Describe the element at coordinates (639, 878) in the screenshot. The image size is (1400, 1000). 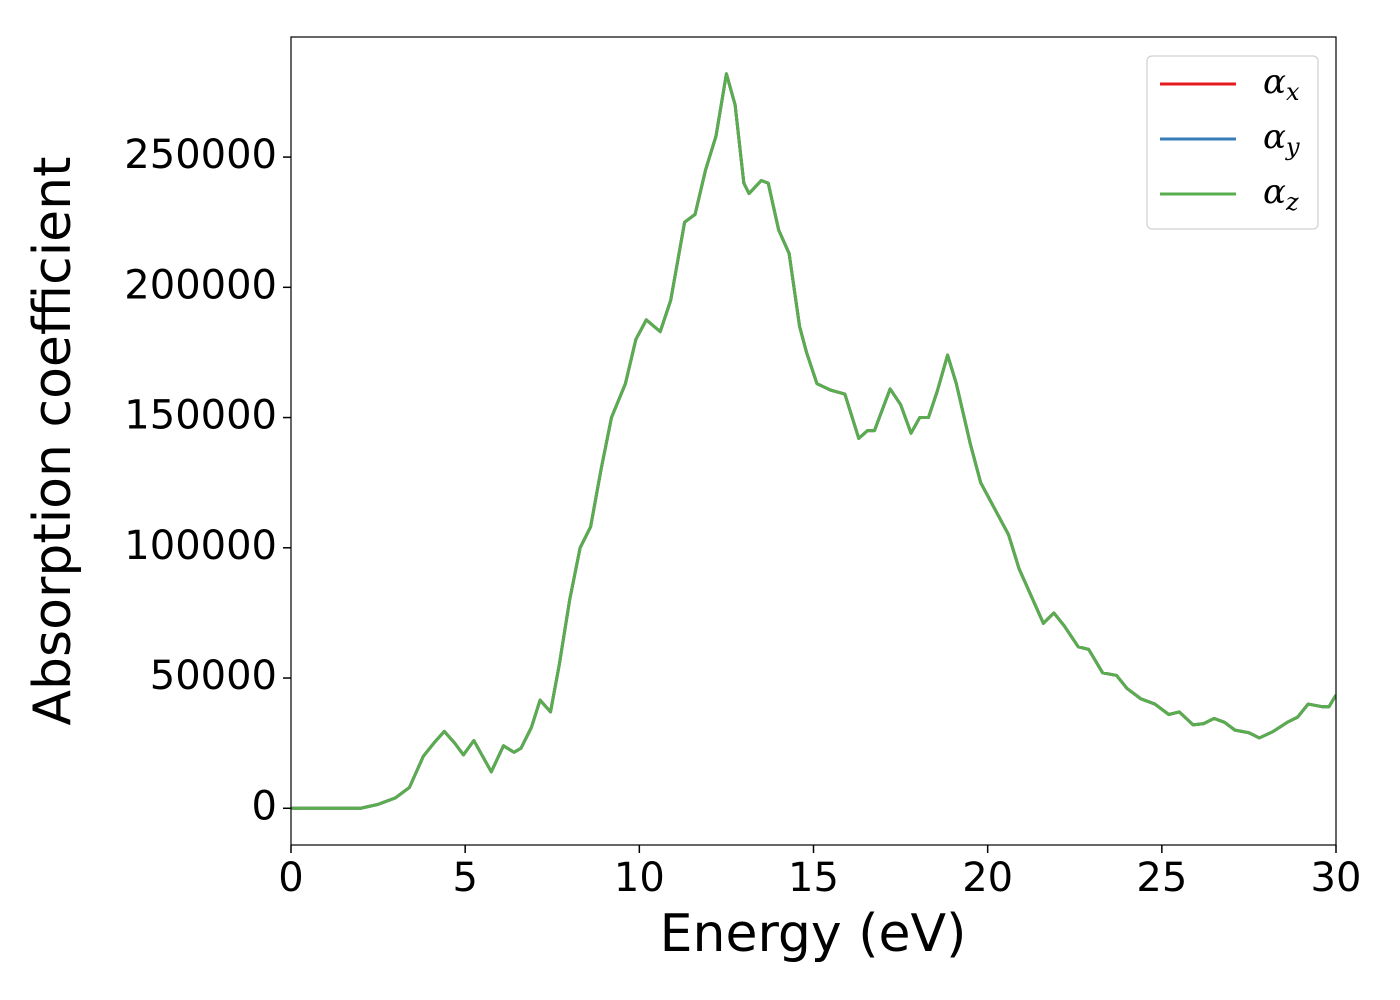
I see `x-tick-label: 10` at that location.